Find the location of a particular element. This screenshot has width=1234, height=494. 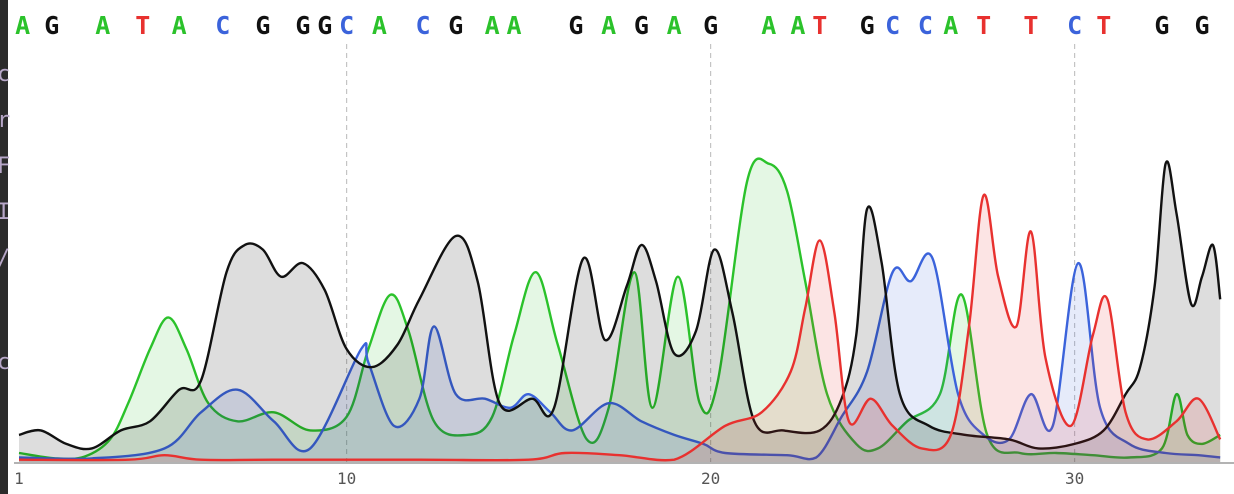

x-tick-label: 20 is located at coordinates (710, 478).